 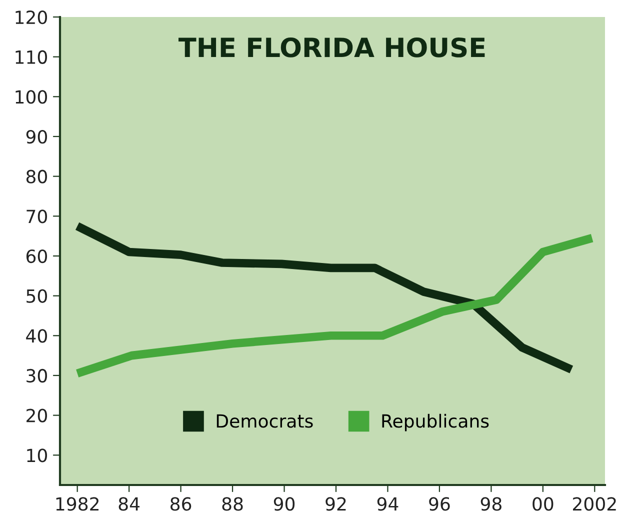 I want to click on y-tick-label: 110, so click(x=31, y=57).